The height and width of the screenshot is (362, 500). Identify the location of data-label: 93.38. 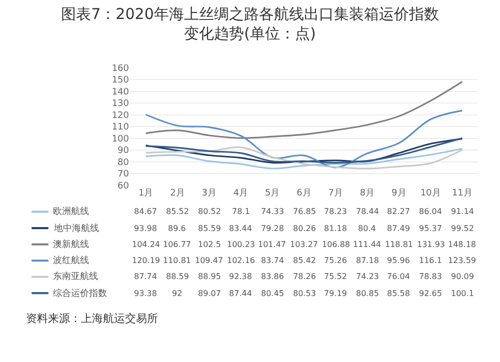
(145, 293).